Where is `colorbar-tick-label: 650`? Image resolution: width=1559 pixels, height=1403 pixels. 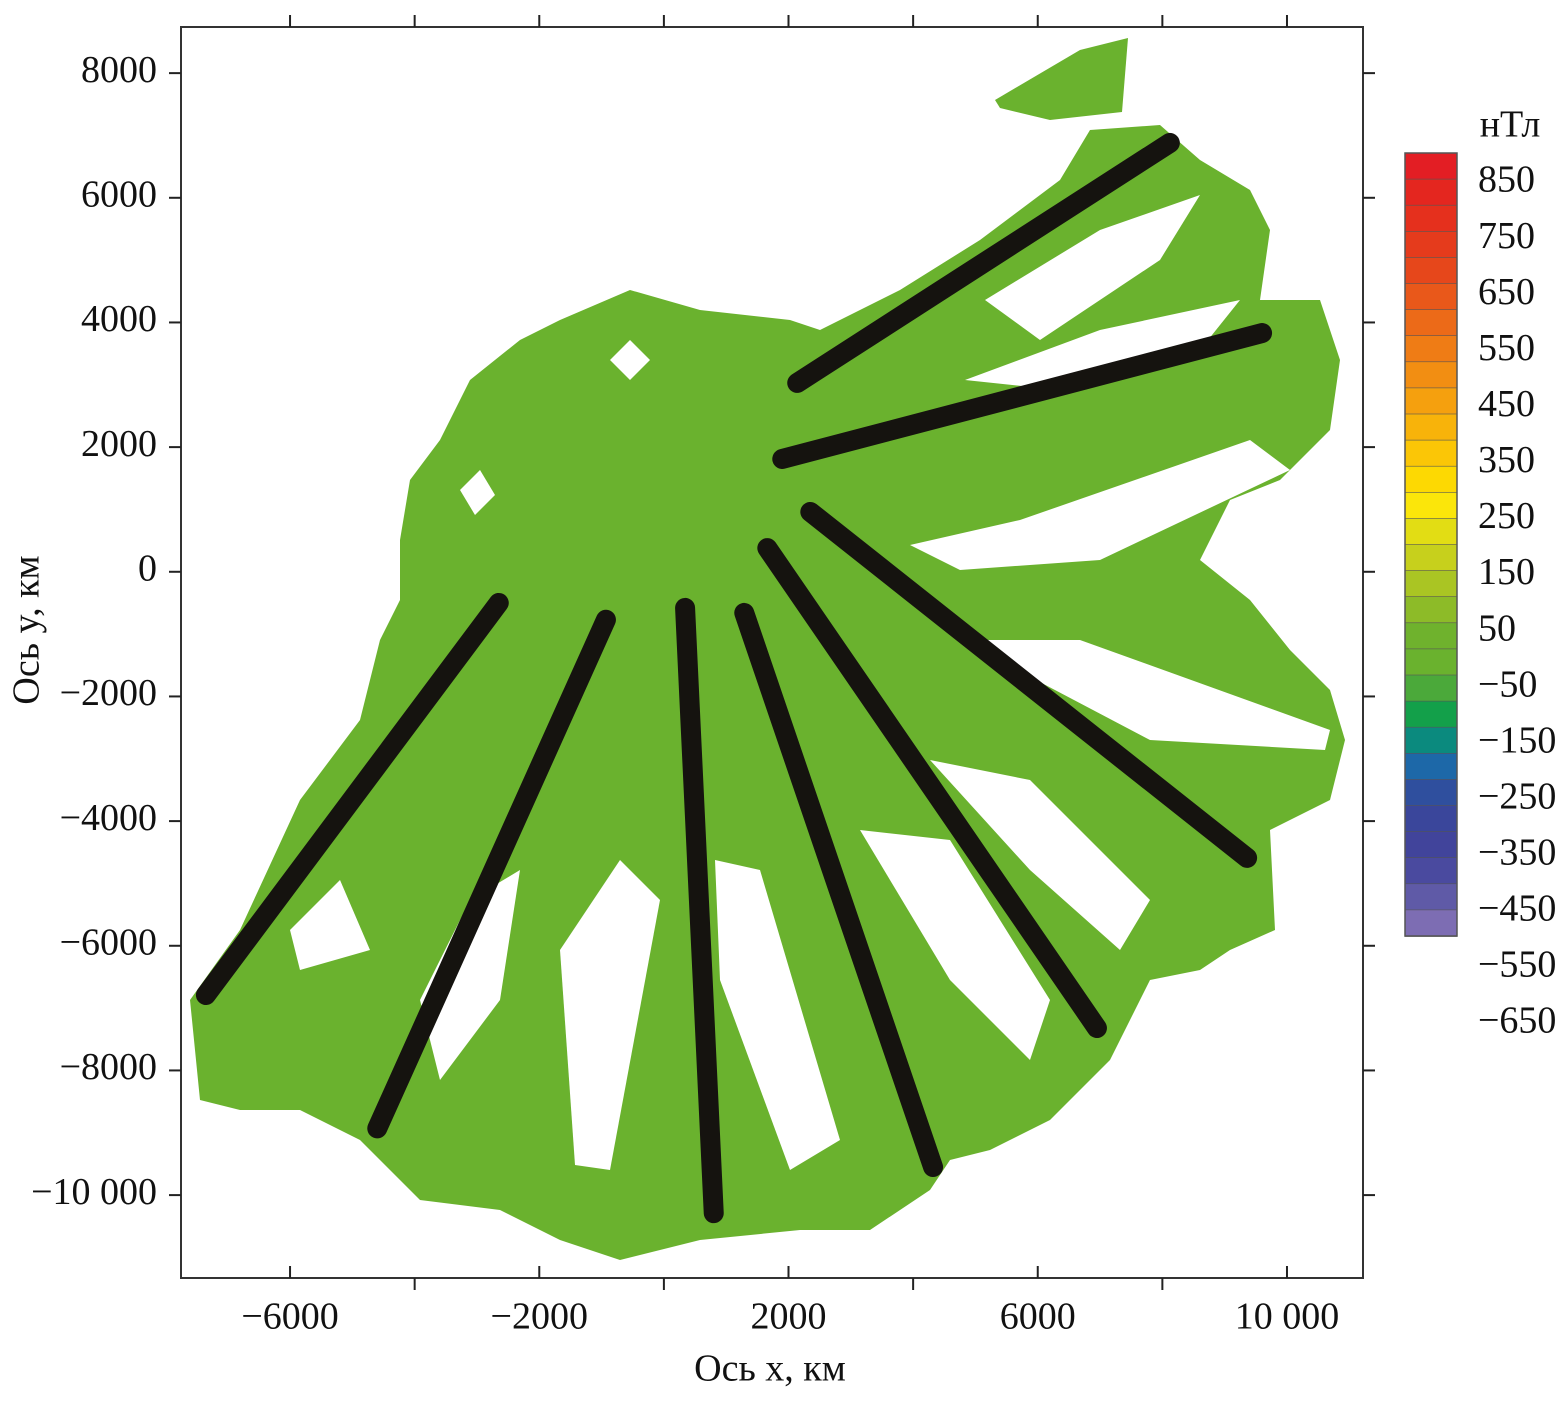
colorbar-tick-label: 650 is located at coordinates (1506, 292).